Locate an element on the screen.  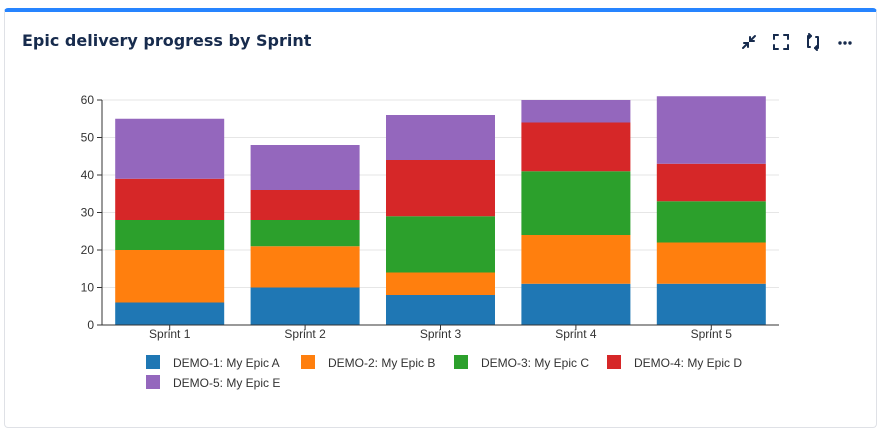
gadget-title: Epic delivery progress by Sprint is located at coordinates (167, 40).